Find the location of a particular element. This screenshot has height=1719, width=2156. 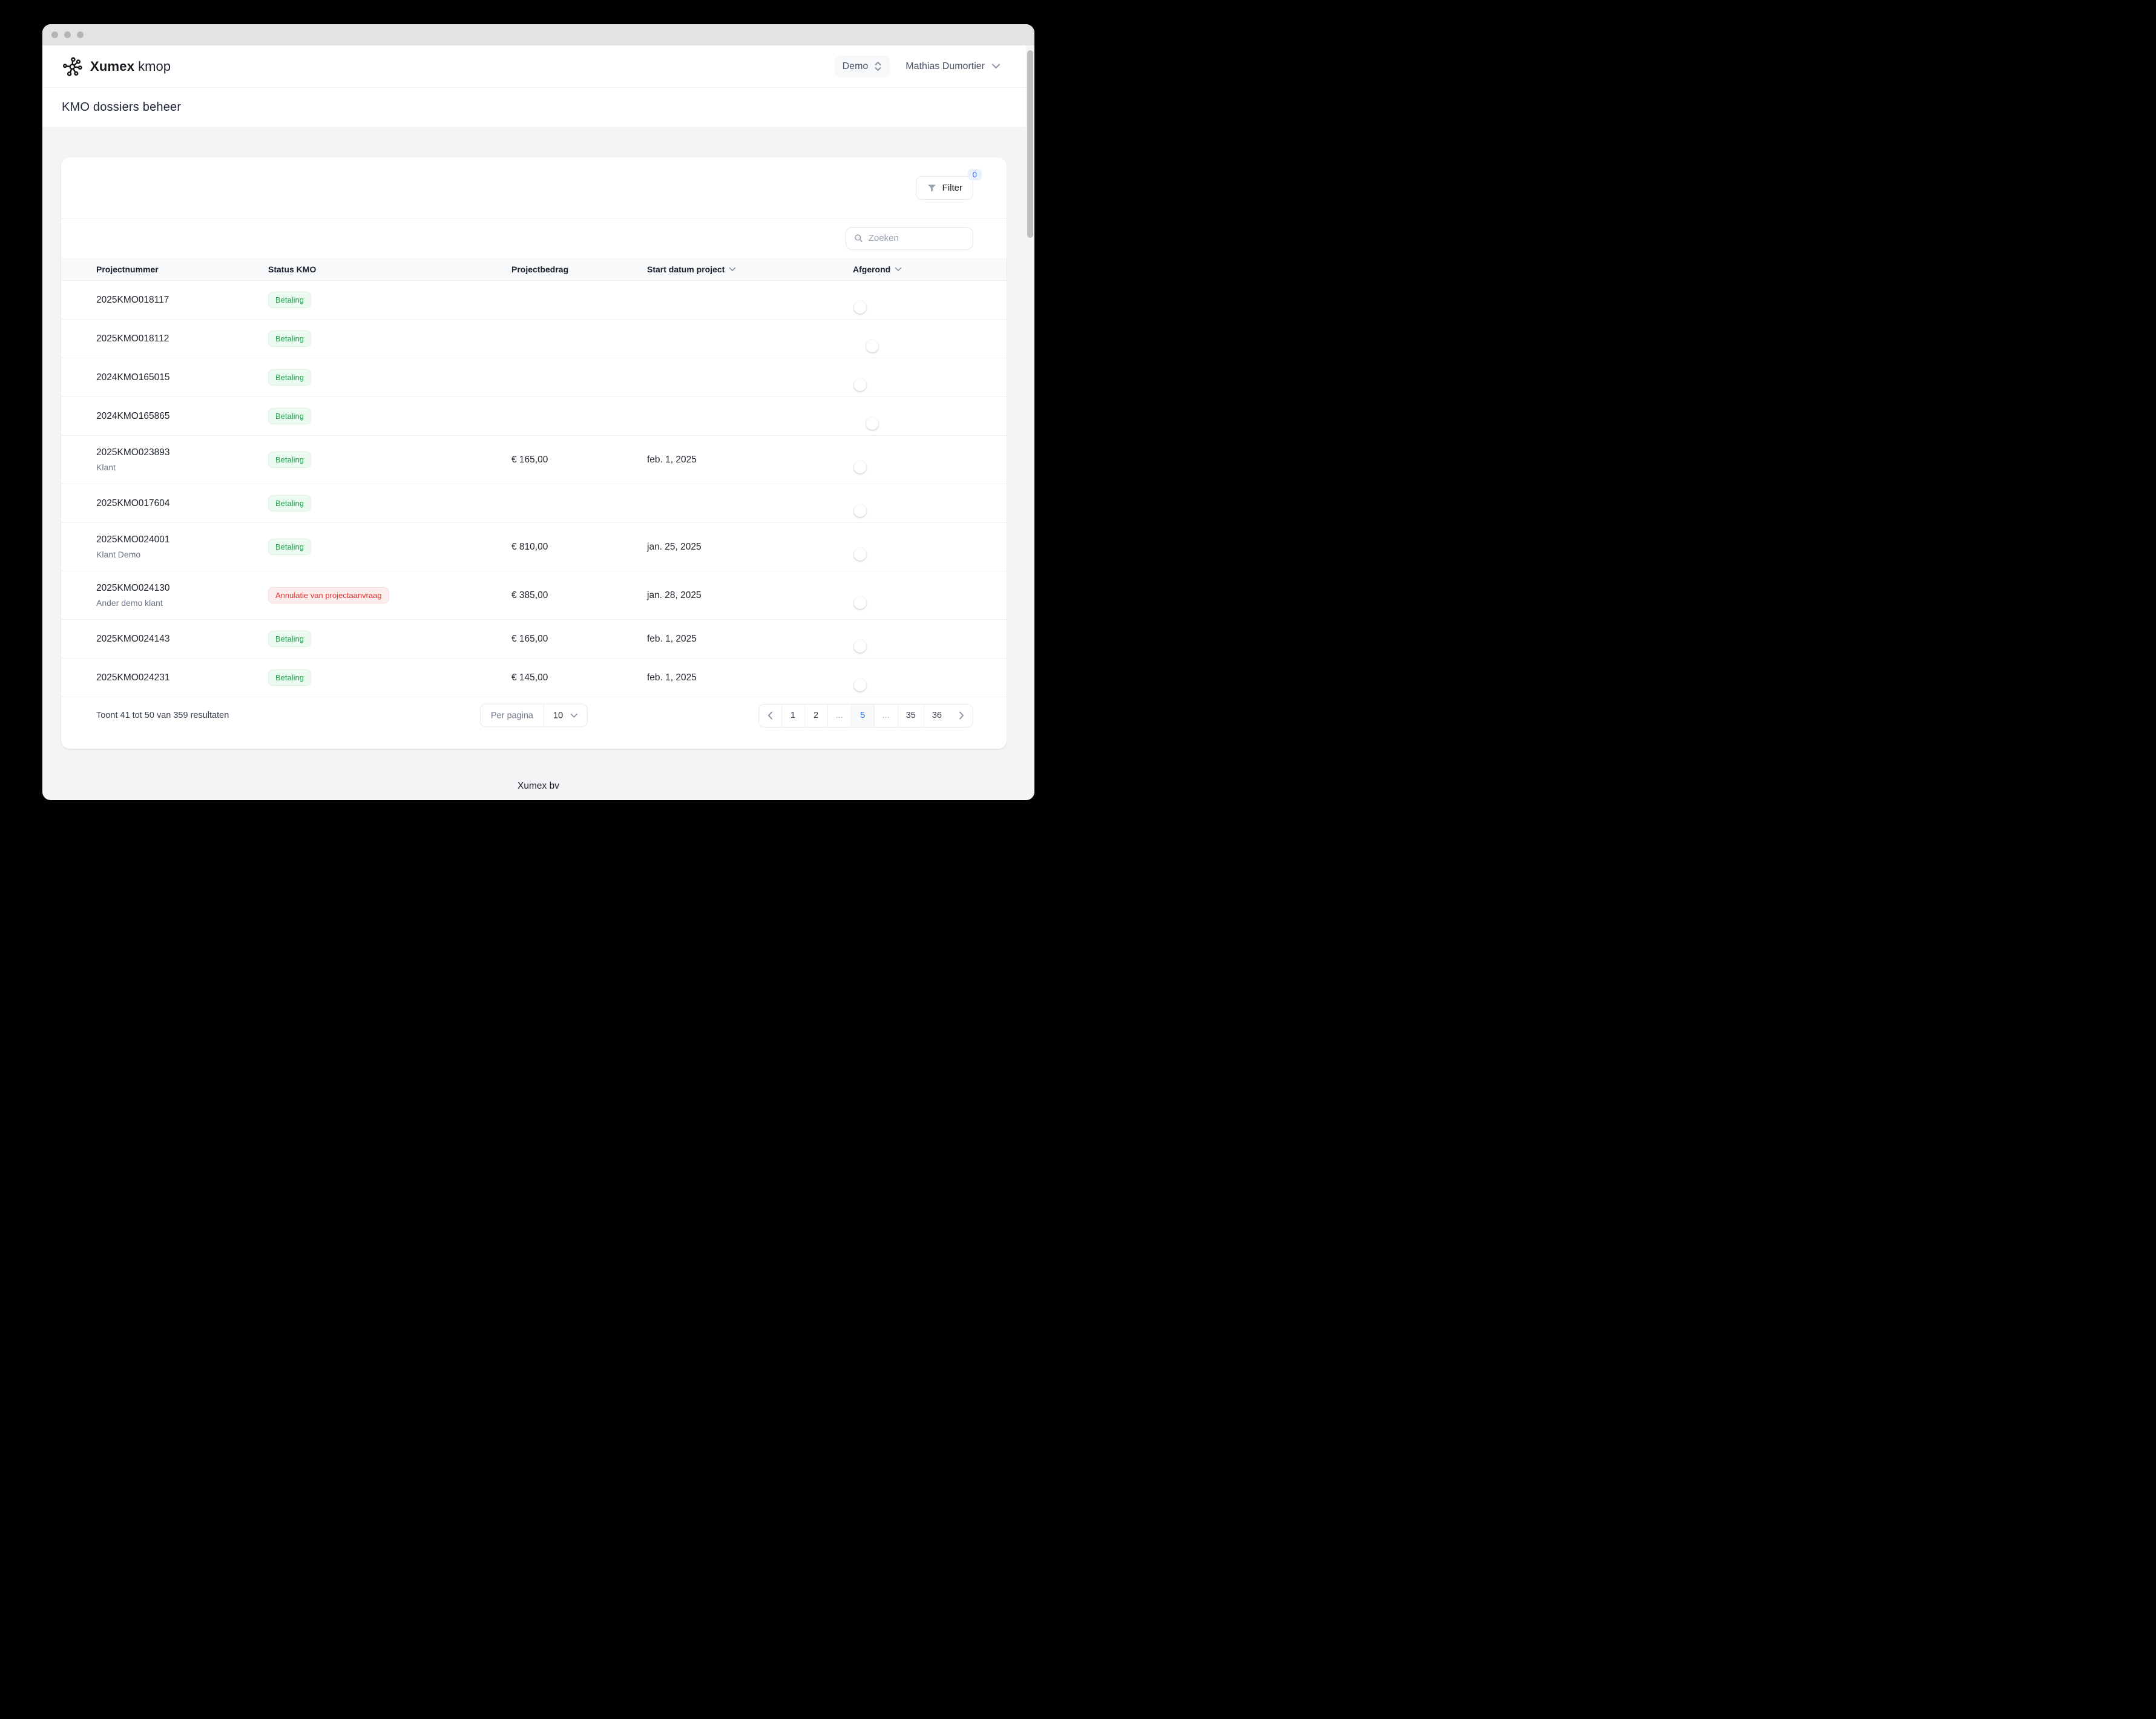

workspace-selector: Demo is located at coordinates (862, 66).